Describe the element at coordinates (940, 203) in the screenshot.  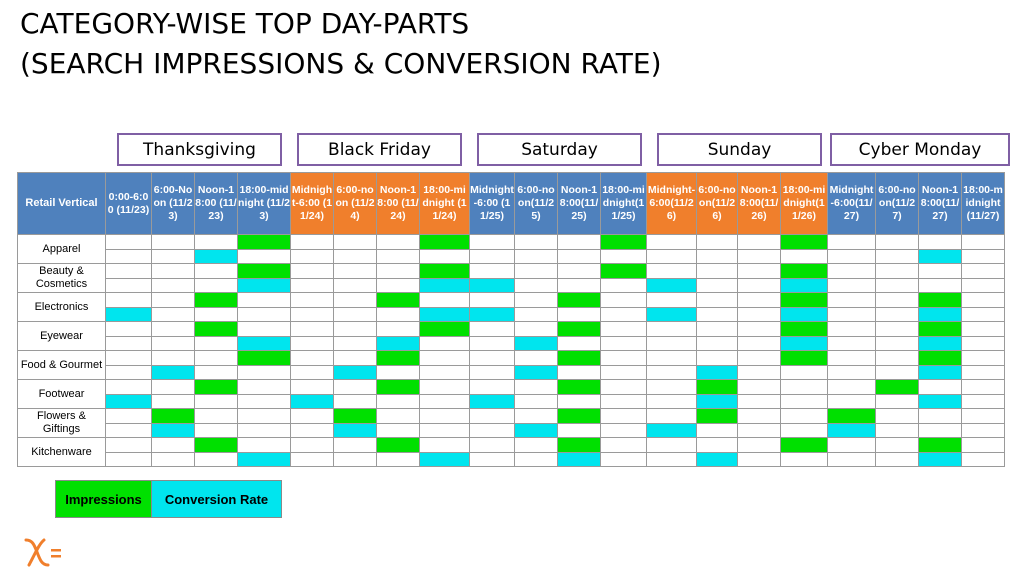
I see `header-daypart-19: Noon-18:00(11/27)` at that location.